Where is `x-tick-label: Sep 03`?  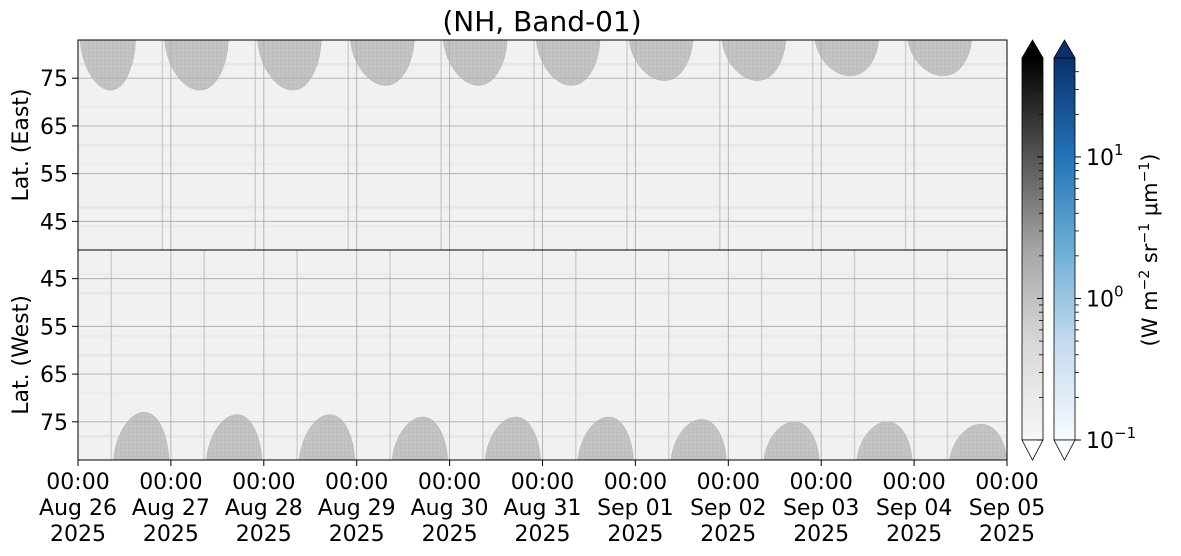
x-tick-label: Sep 03 is located at coordinates (821, 508).